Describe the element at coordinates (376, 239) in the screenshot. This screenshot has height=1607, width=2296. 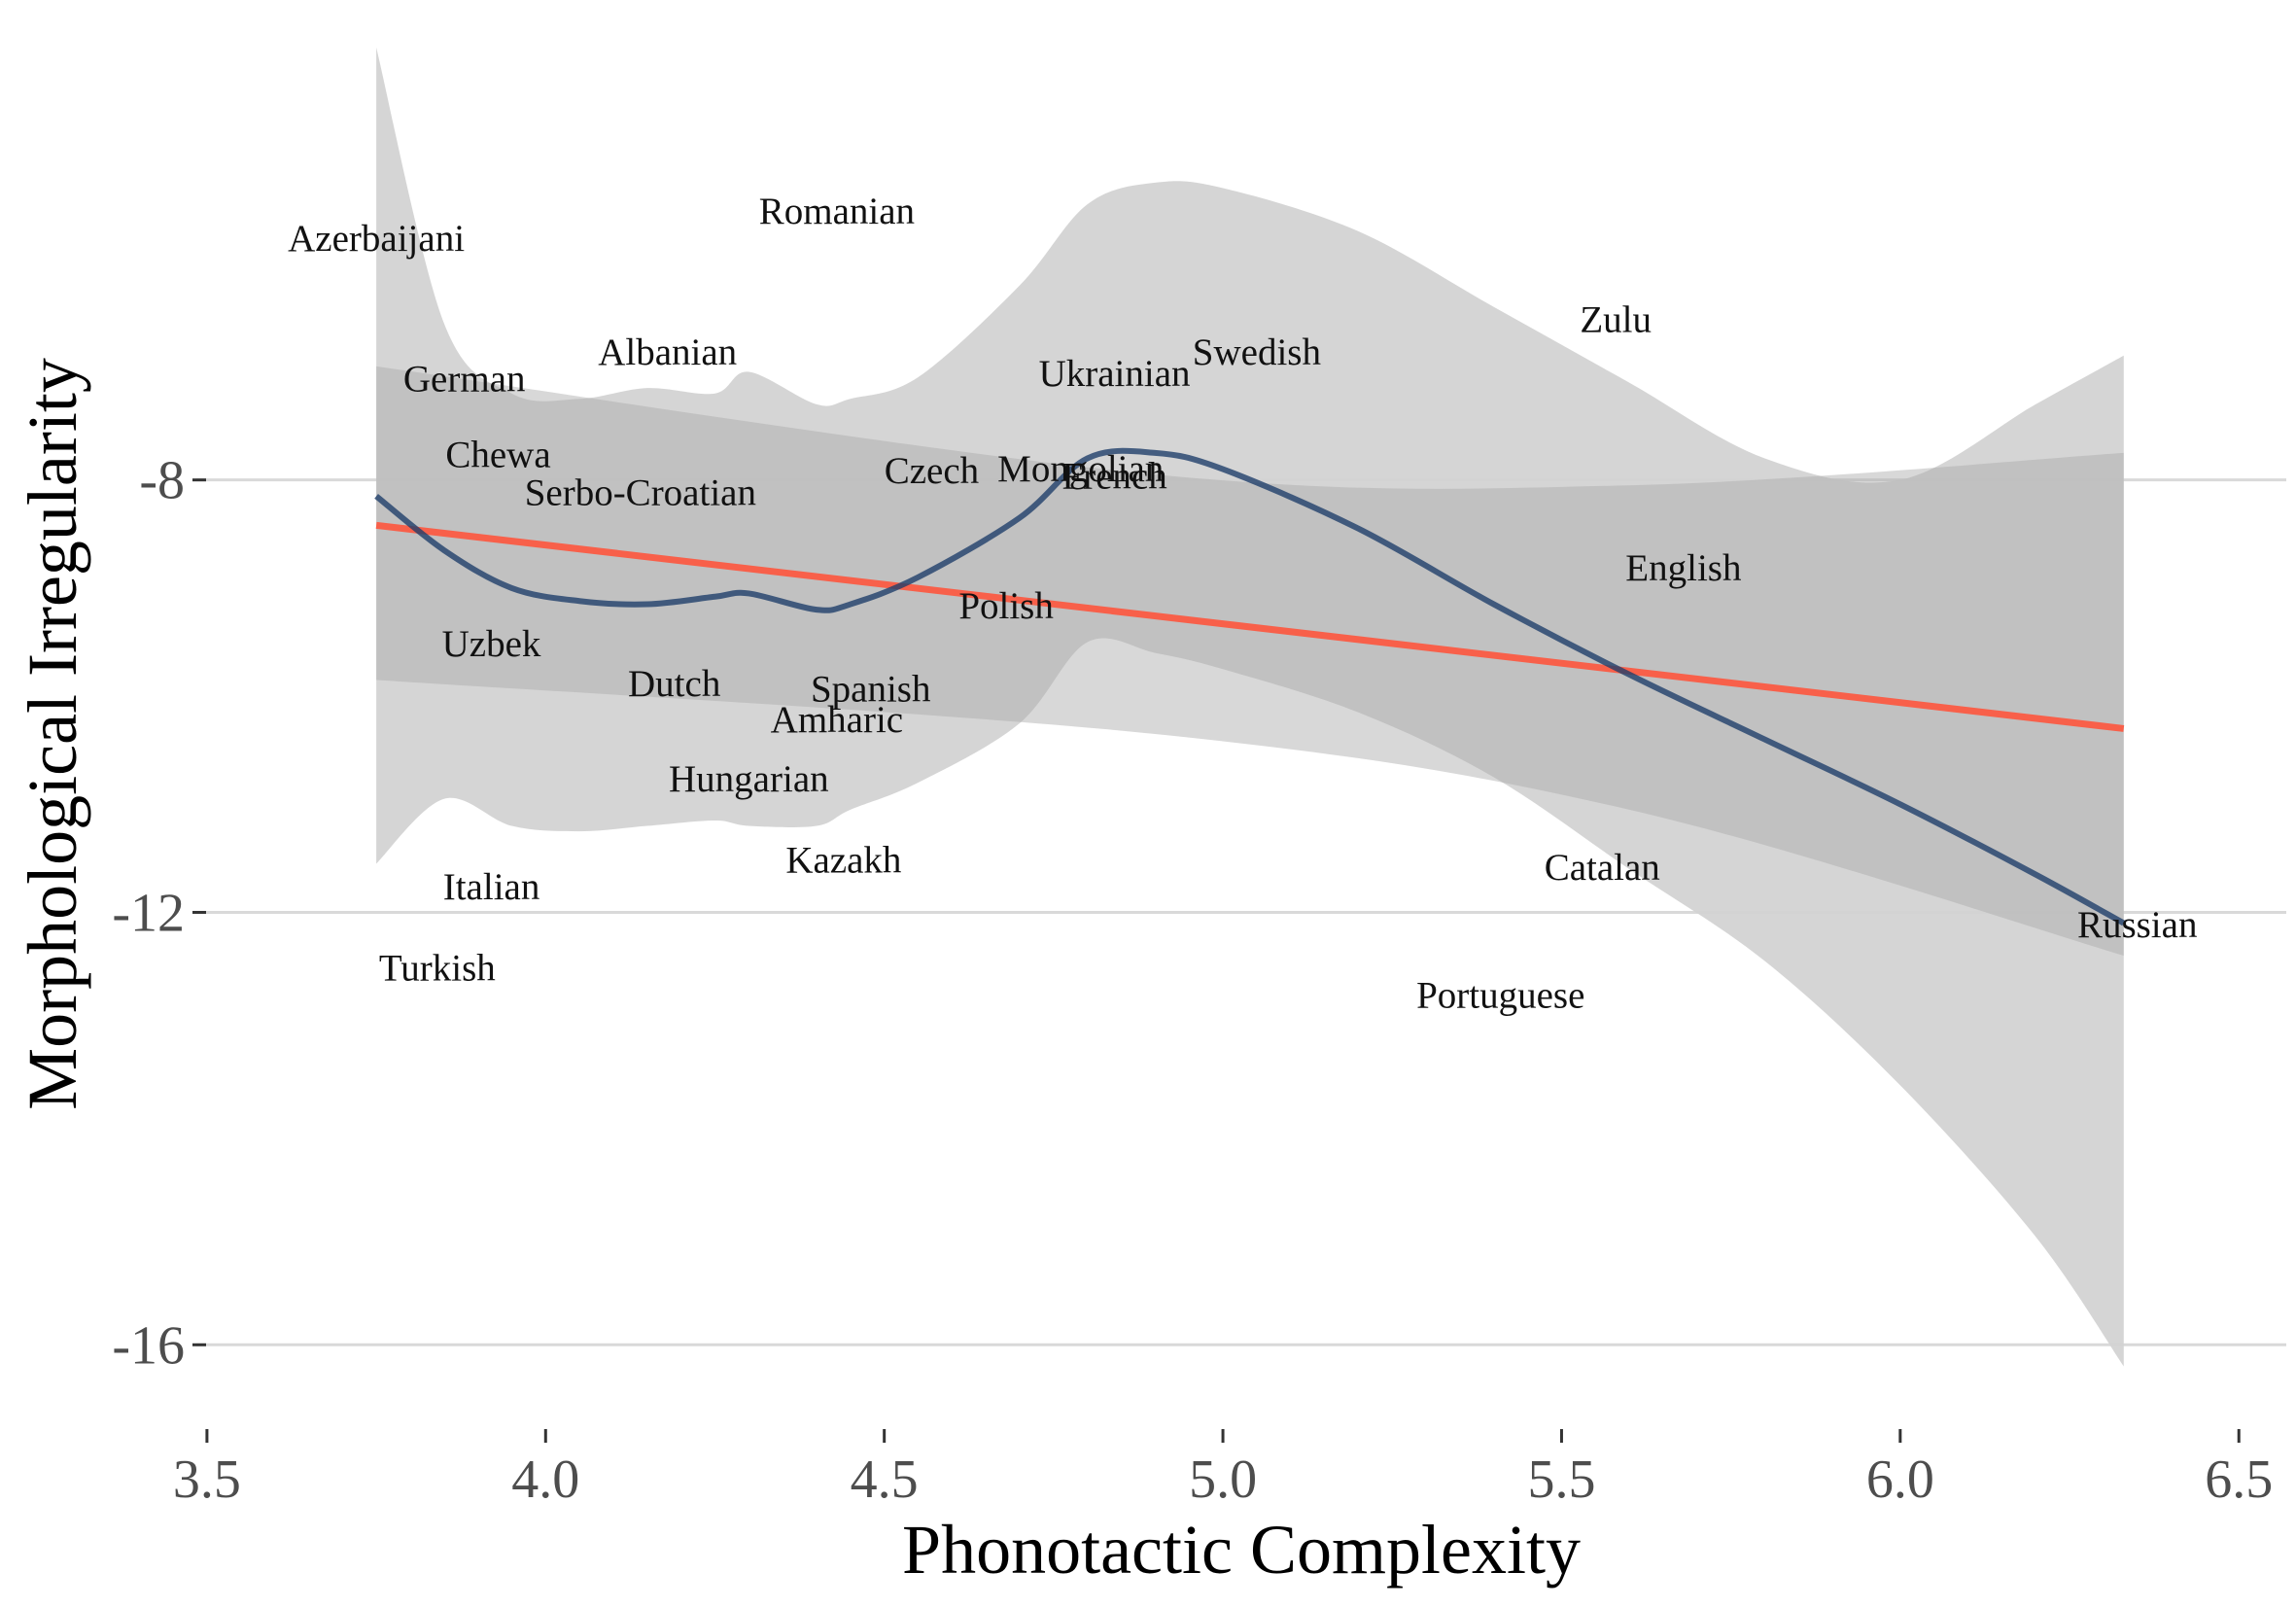
I see `point-label-azerbaijani: Azerbaijani` at that location.